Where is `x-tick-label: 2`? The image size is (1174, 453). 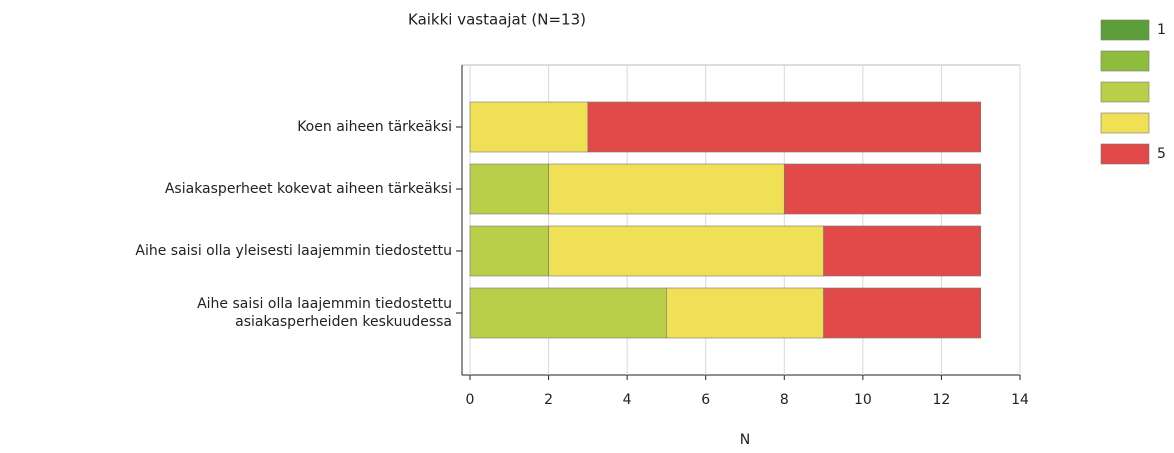
x-tick-label: 2 is located at coordinates (548, 400).